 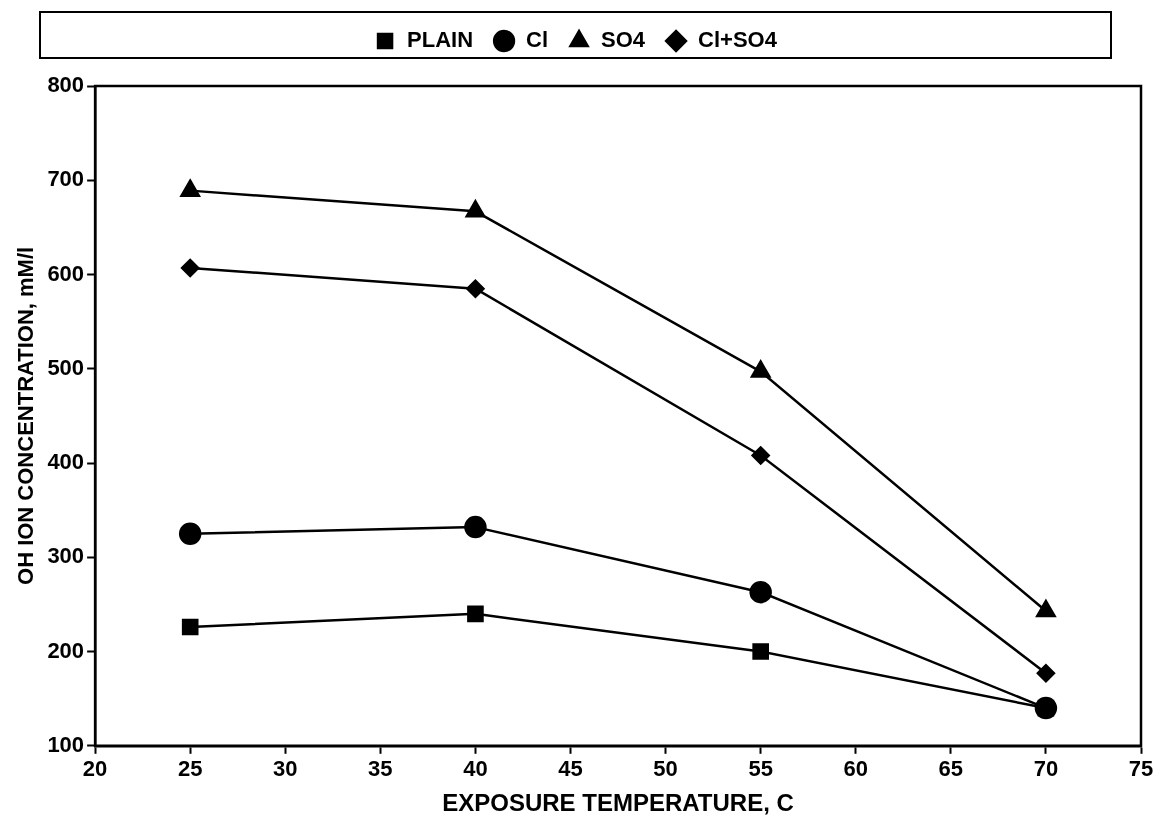 What do you see at coordinates (475, 769) in the screenshot?
I see `x-tick-label: 40` at bounding box center [475, 769].